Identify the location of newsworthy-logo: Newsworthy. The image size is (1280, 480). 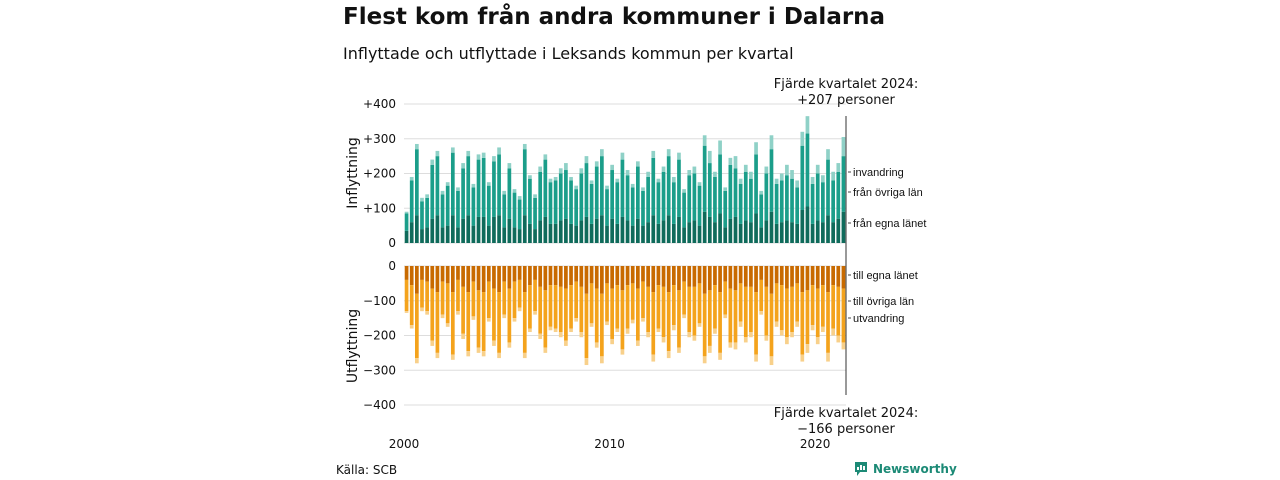
(905, 469).